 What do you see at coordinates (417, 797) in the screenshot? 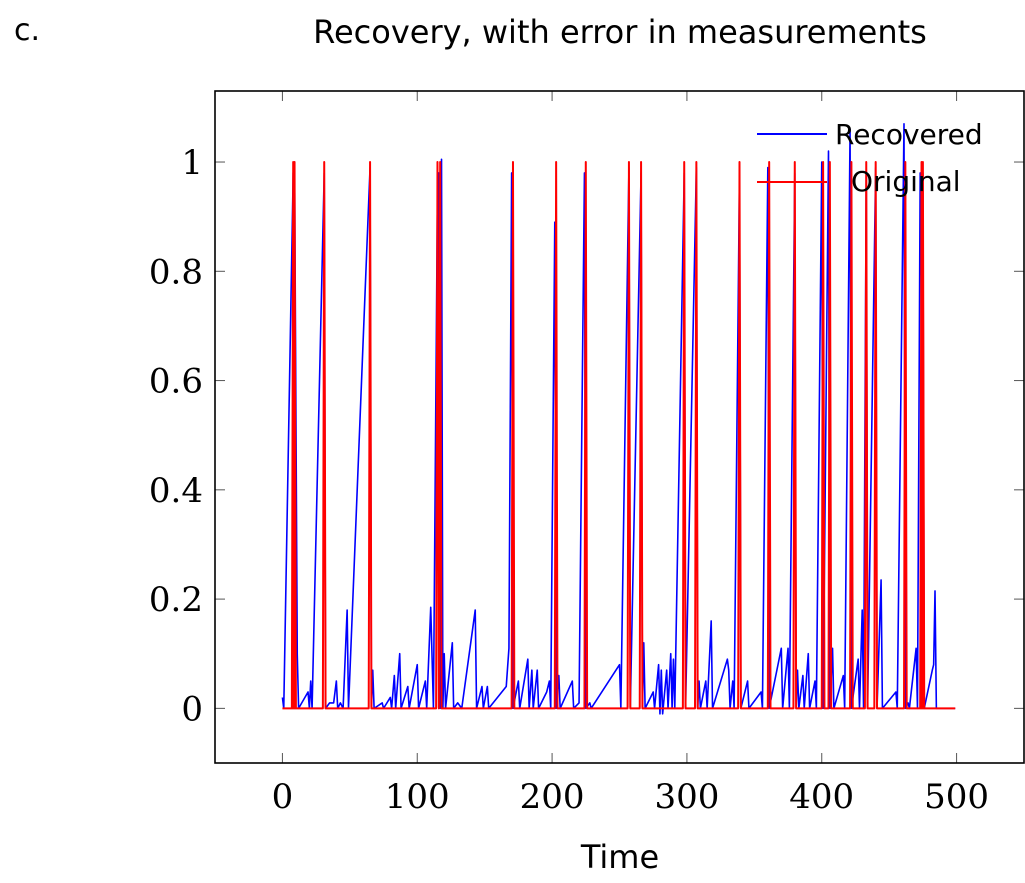
I see `x-tick-label: 100` at bounding box center [417, 797].